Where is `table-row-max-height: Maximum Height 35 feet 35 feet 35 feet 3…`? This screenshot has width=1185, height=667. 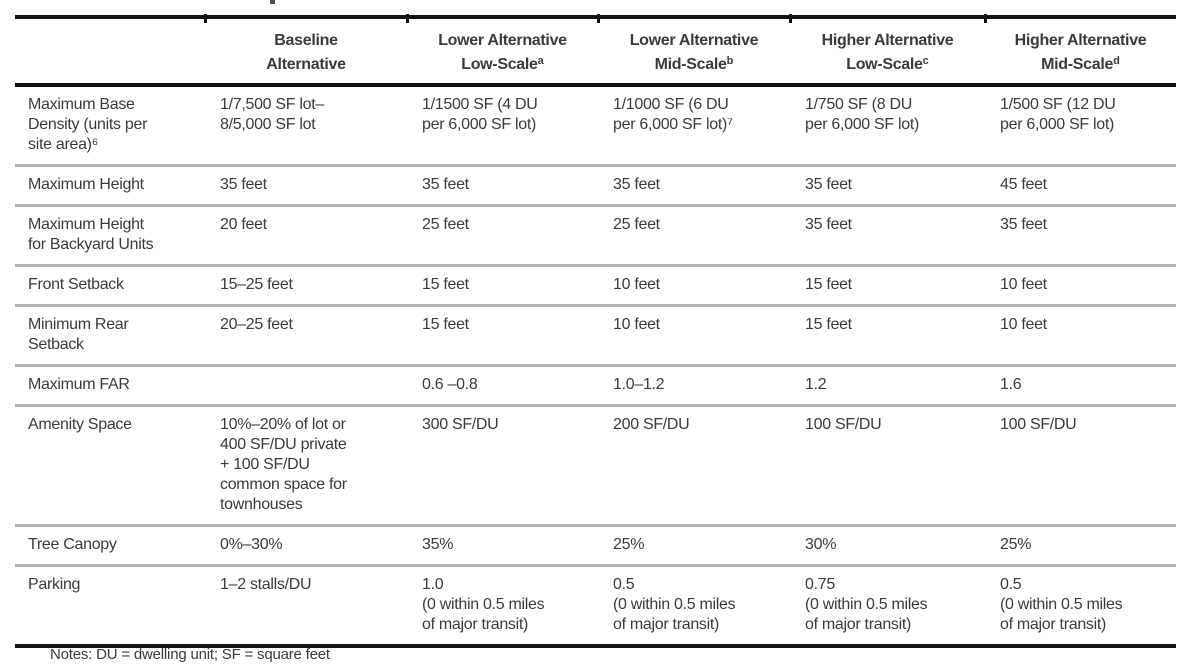
table-row-max-height: Maximum Height 35 feet 35 feet 35 feet 3… is located at coordinates (595, 185).